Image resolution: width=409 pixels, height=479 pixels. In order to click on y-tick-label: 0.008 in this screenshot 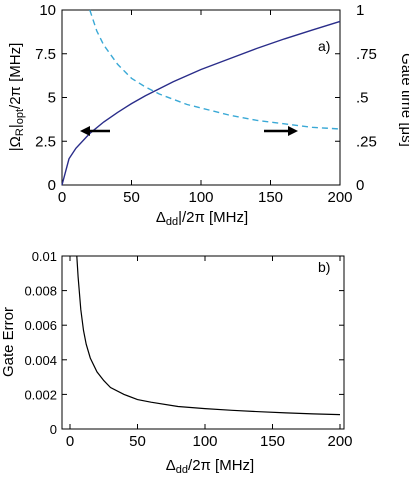, I will do `click(40, 291)`.